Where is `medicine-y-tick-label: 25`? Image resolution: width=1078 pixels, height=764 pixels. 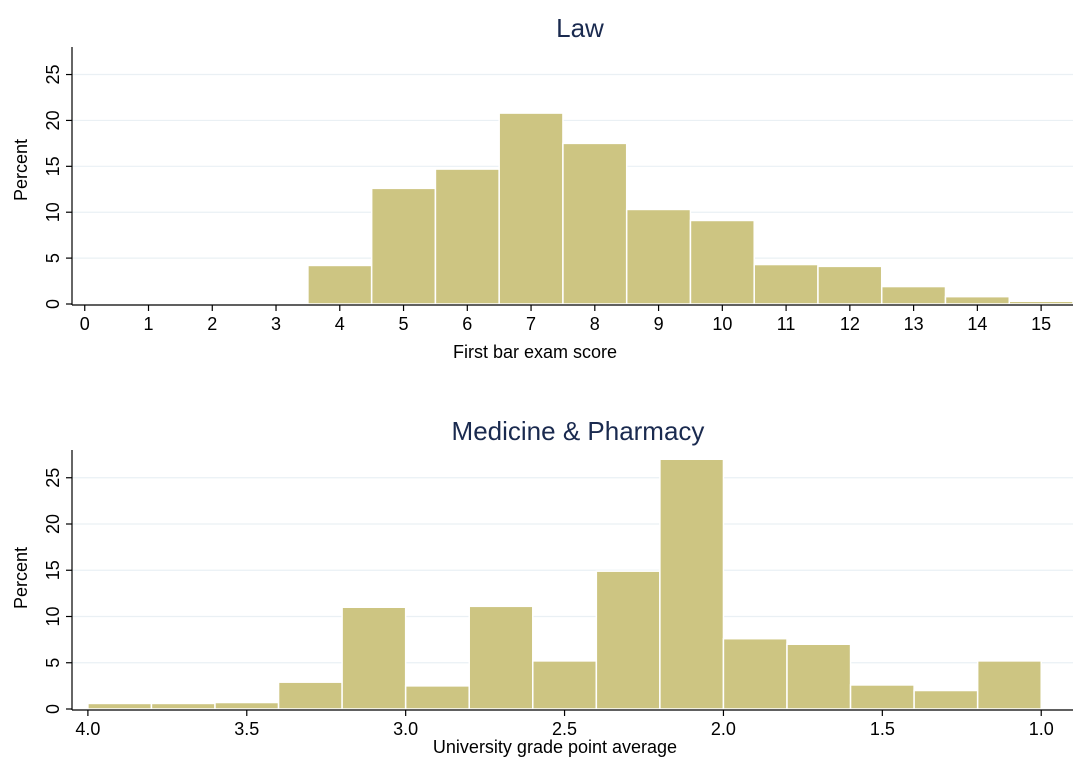
medicine-y-tick-label: 25 is located at coordinates (53, 478).